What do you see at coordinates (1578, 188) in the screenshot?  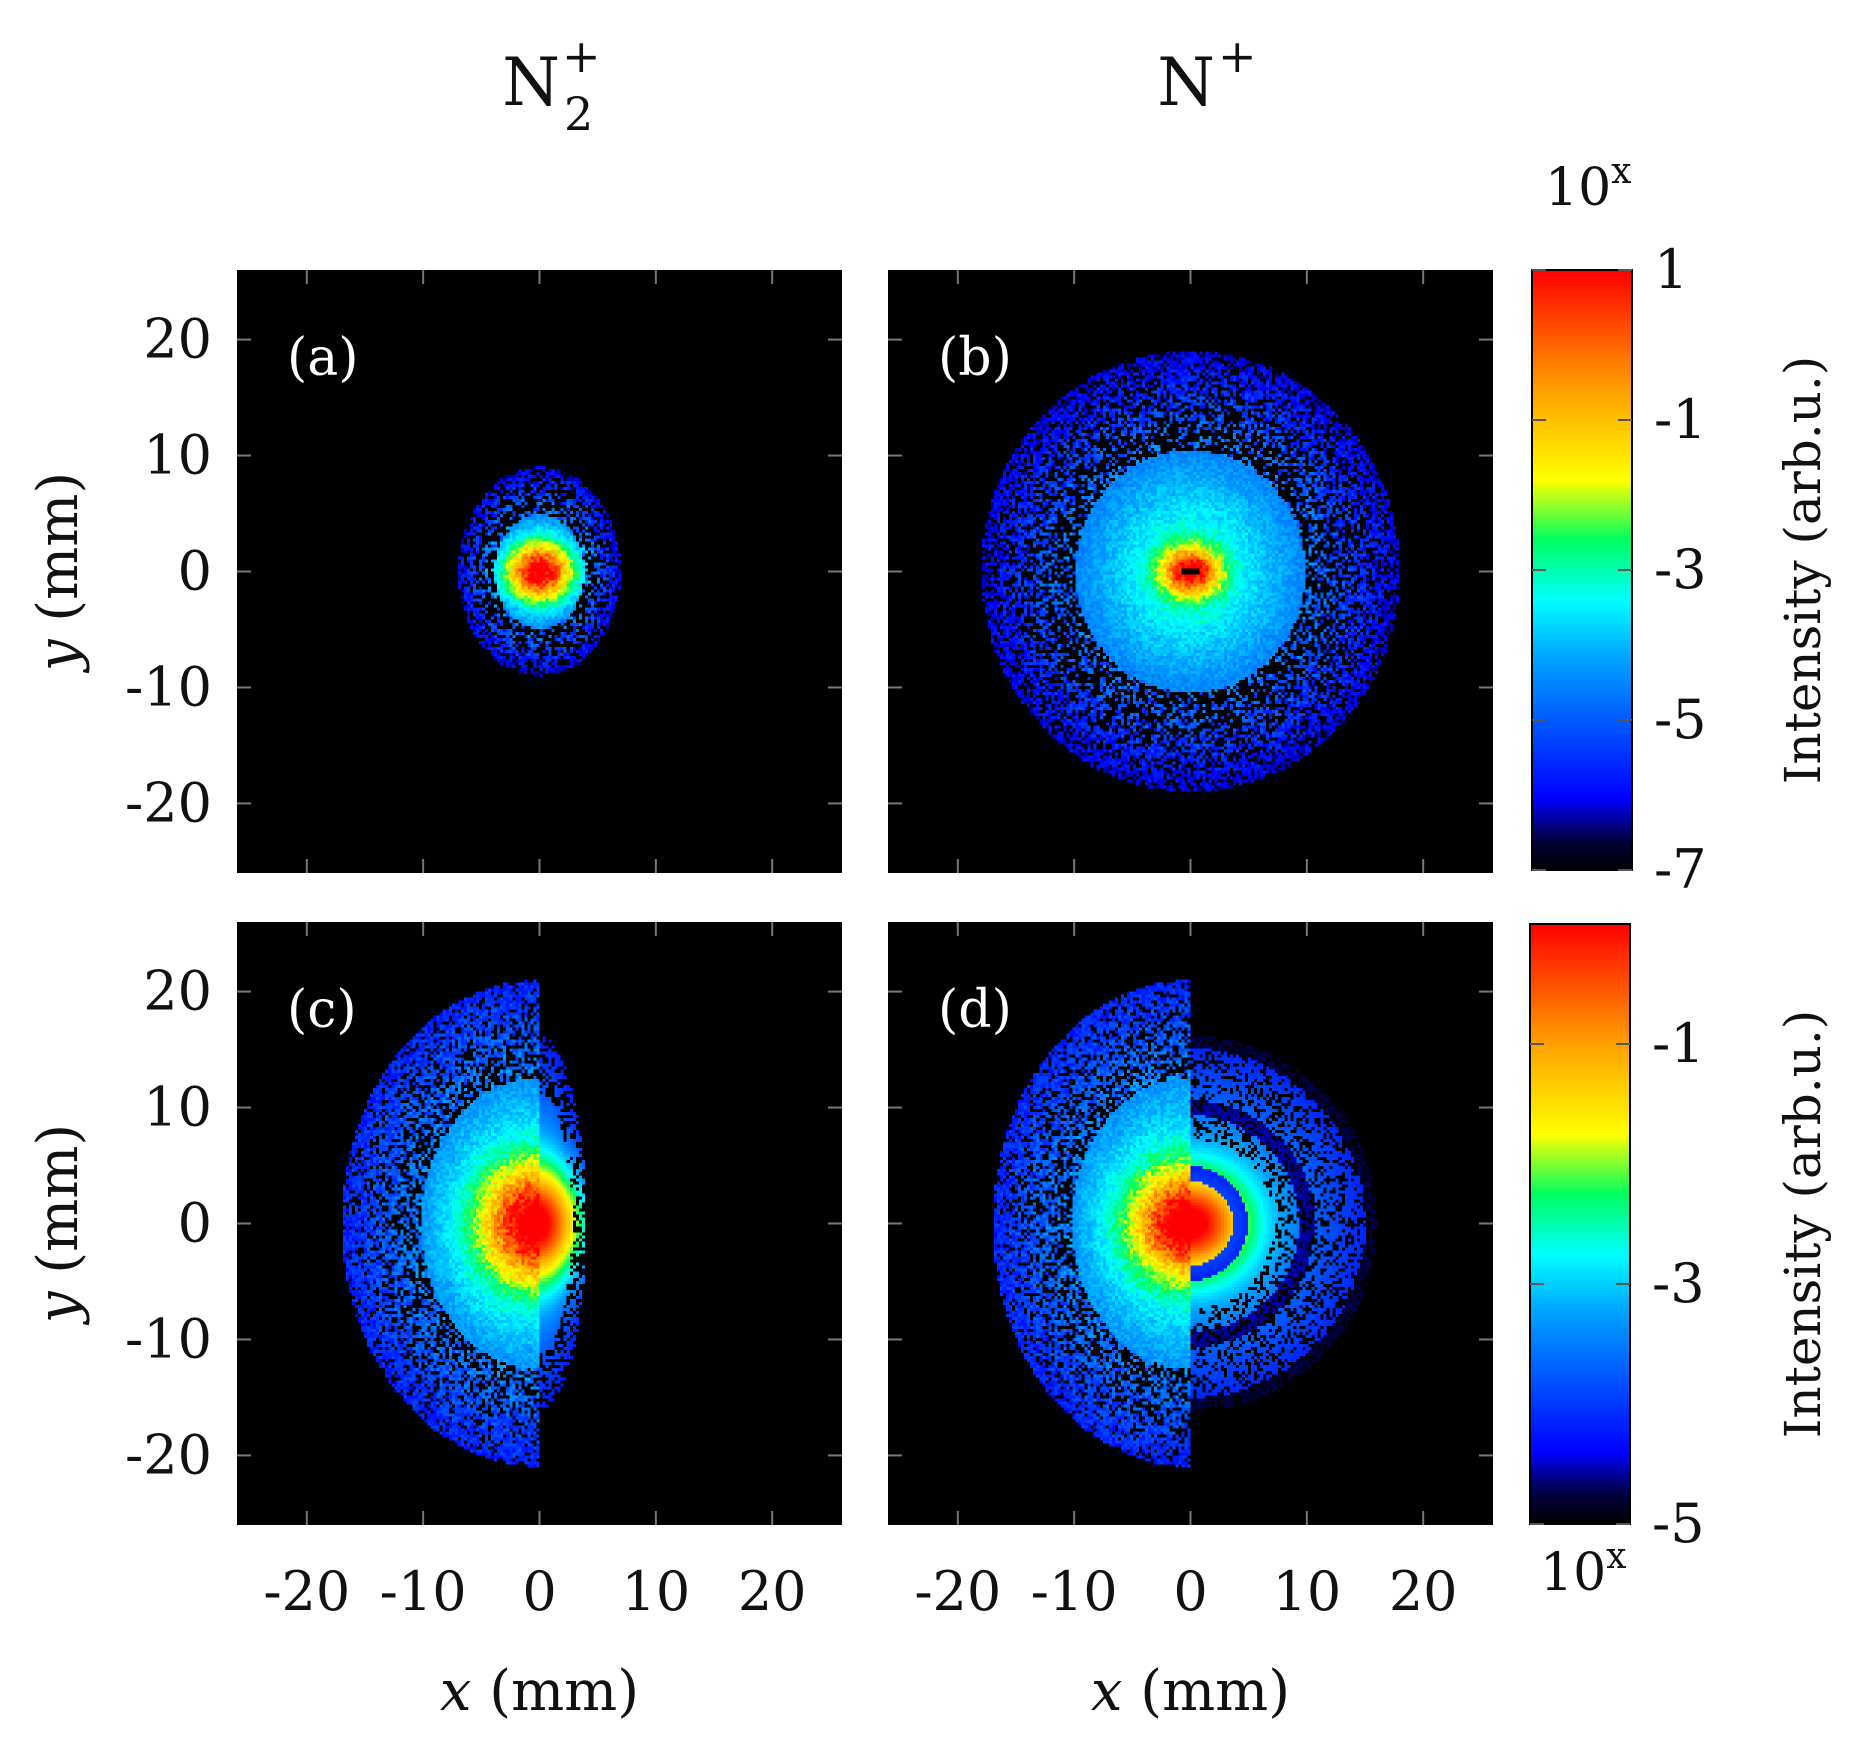 I see `colorbar-top-exponent-base: 10` at bounding box center [1578, 188].